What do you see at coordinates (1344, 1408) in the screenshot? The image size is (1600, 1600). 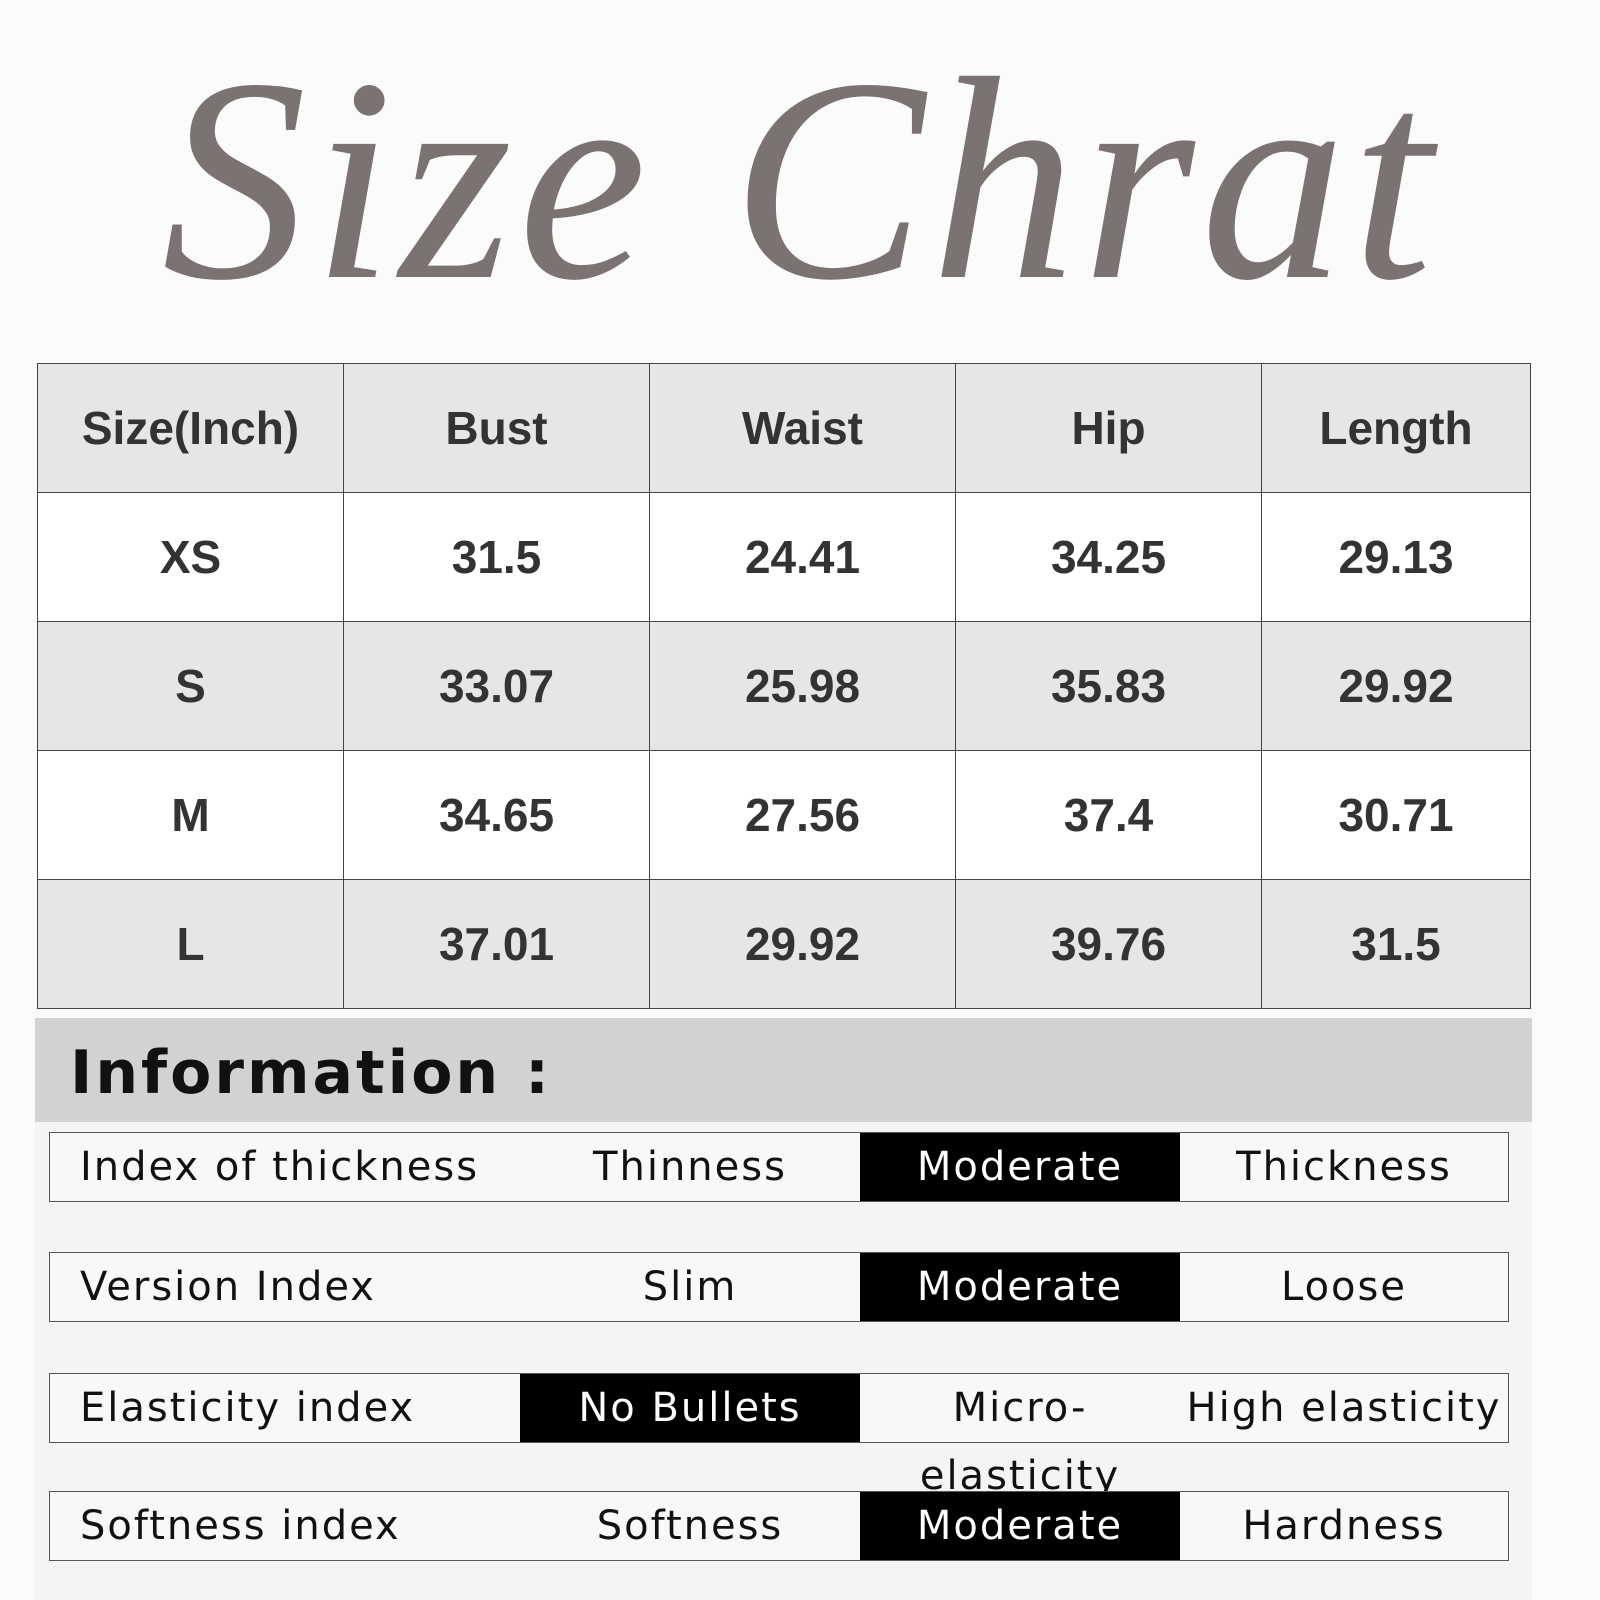 I see `info-option: High elasticity` at bounding box center [1344, 1408].